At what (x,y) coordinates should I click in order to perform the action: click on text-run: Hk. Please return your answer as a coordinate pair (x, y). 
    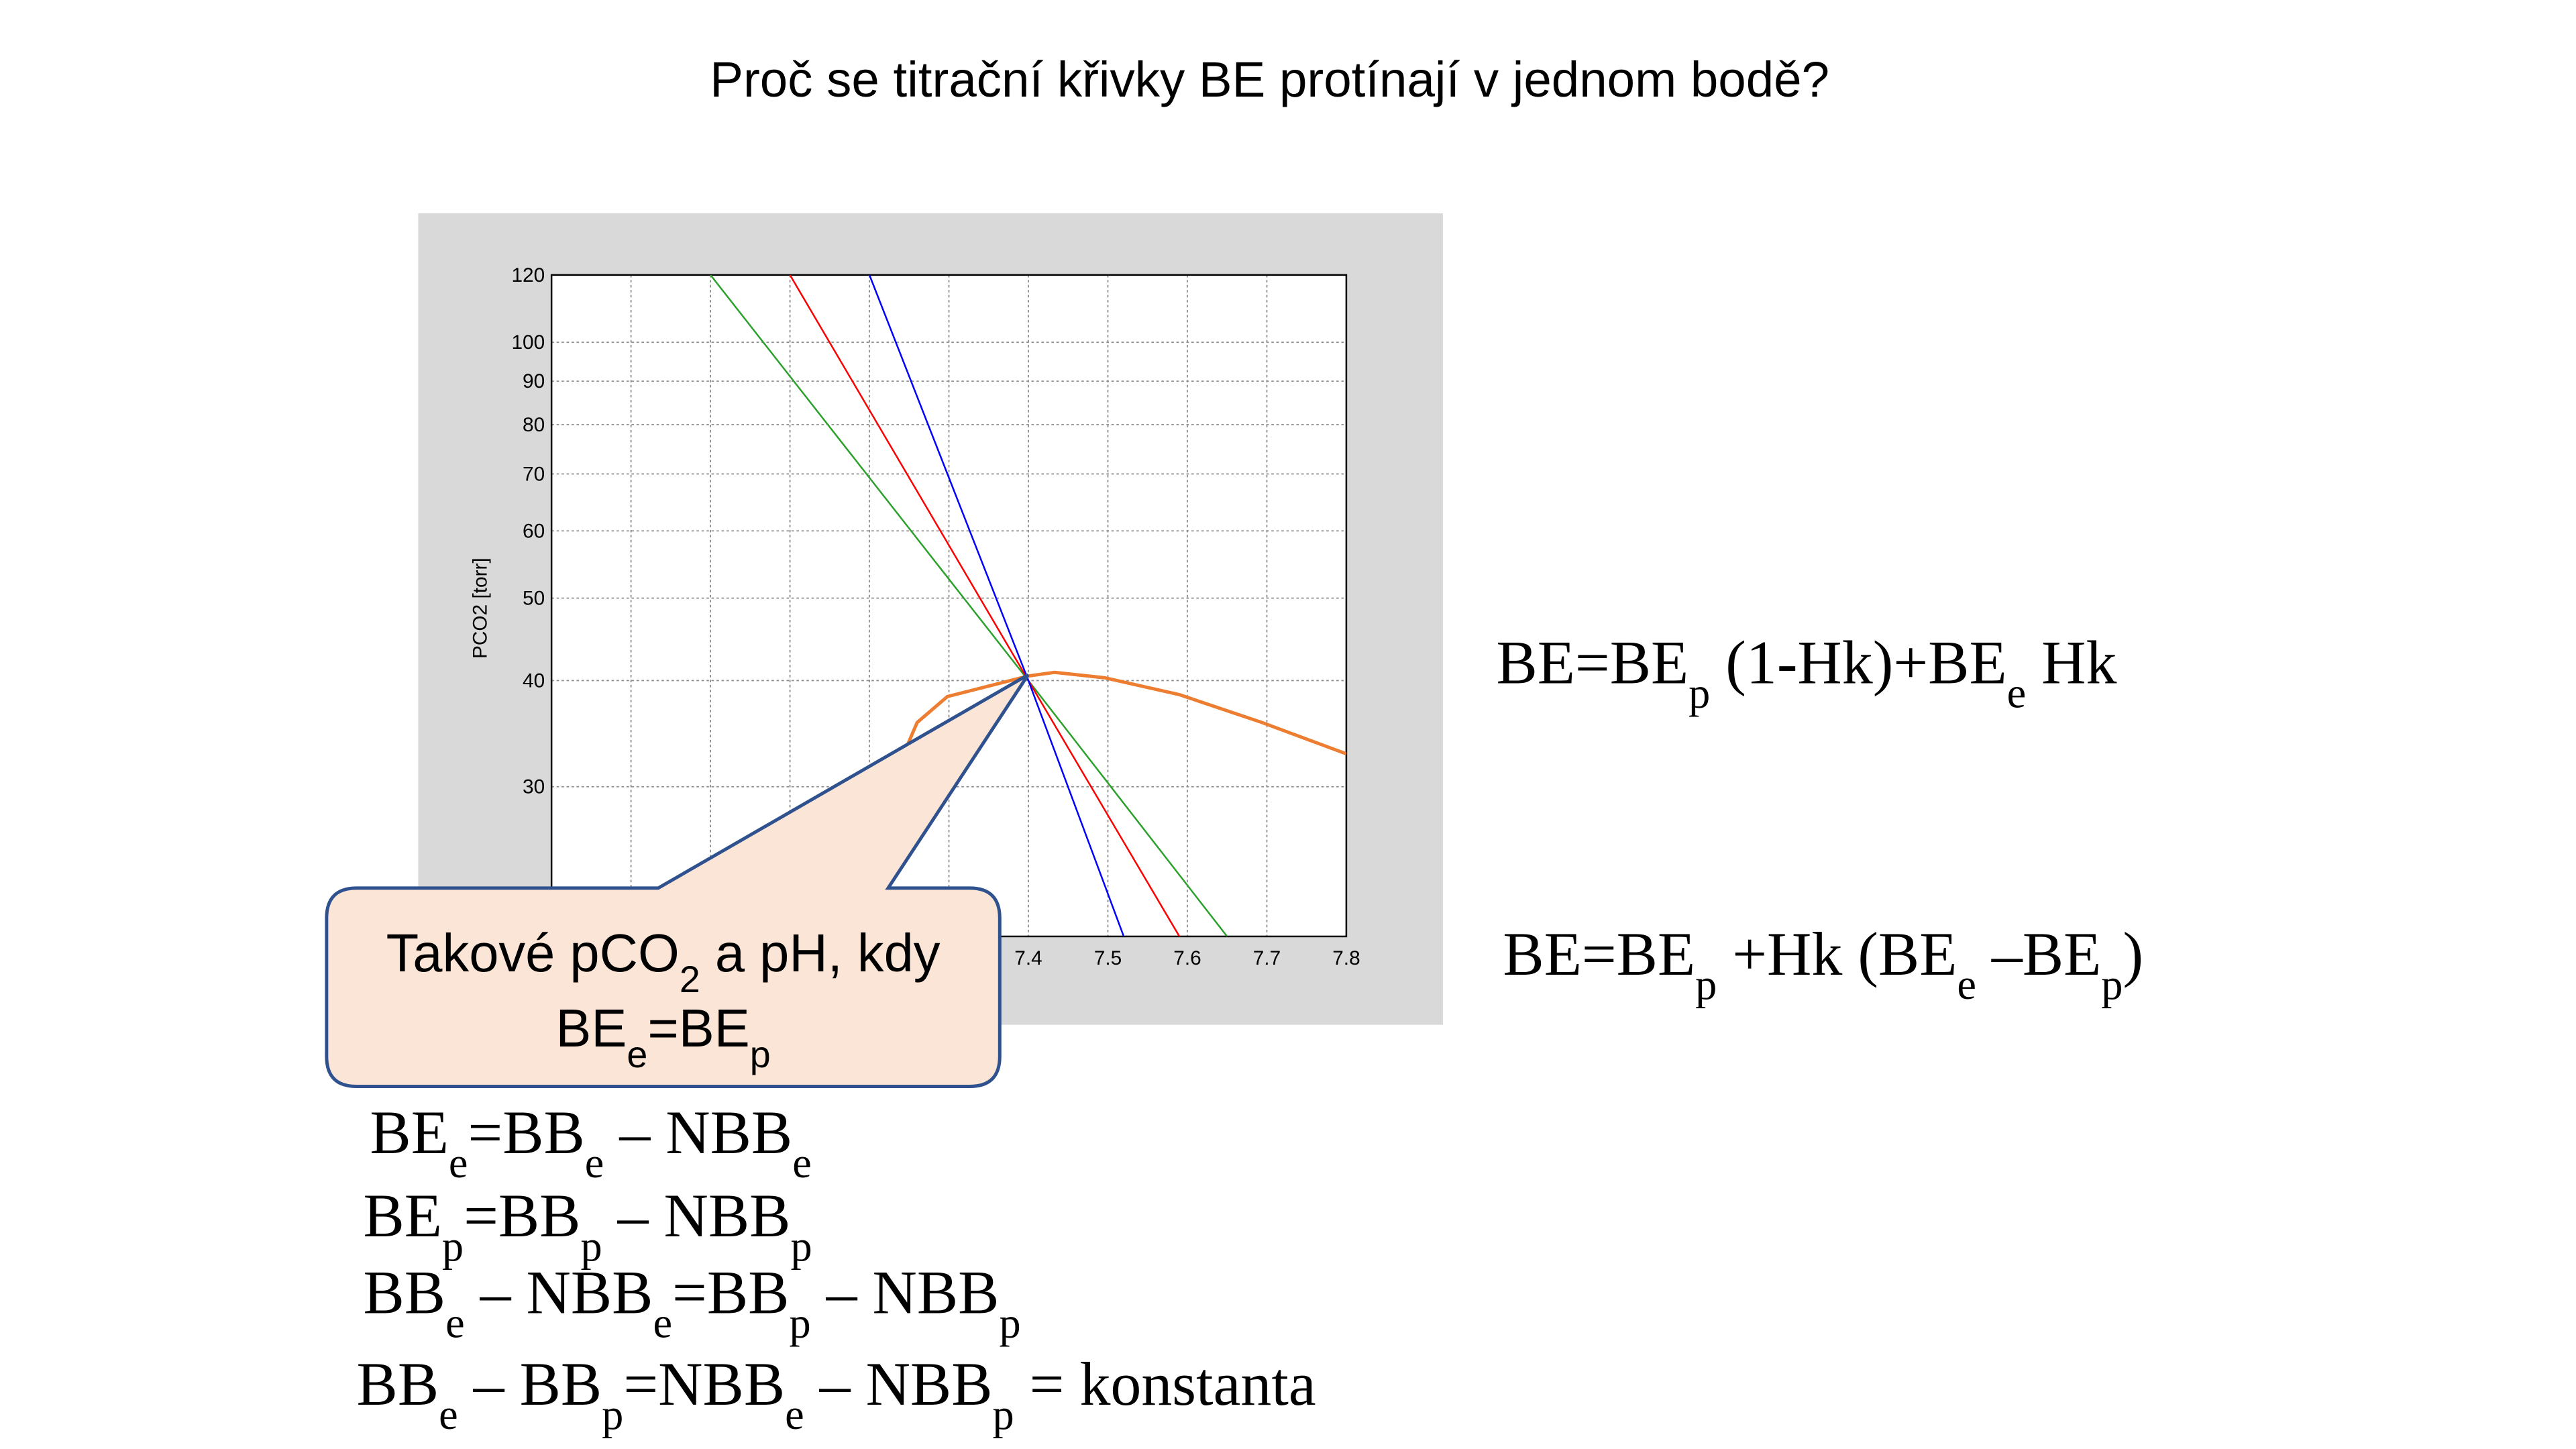
    Looking at the image, I should click on (2071, 662).